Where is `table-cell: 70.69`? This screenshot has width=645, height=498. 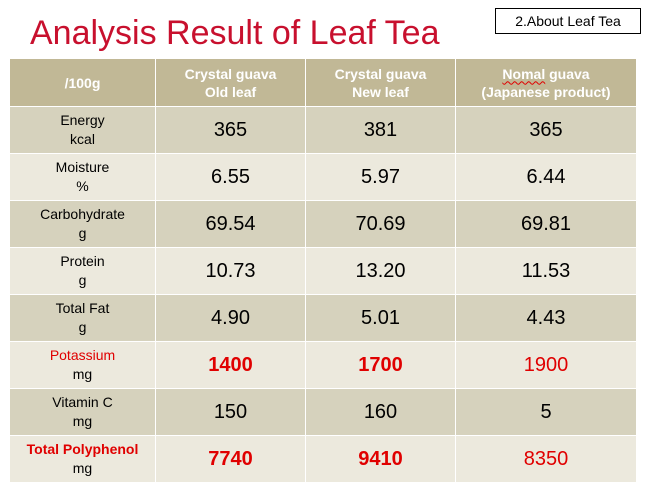 table-cell: 70.69 is located at coordinates (380, 224).